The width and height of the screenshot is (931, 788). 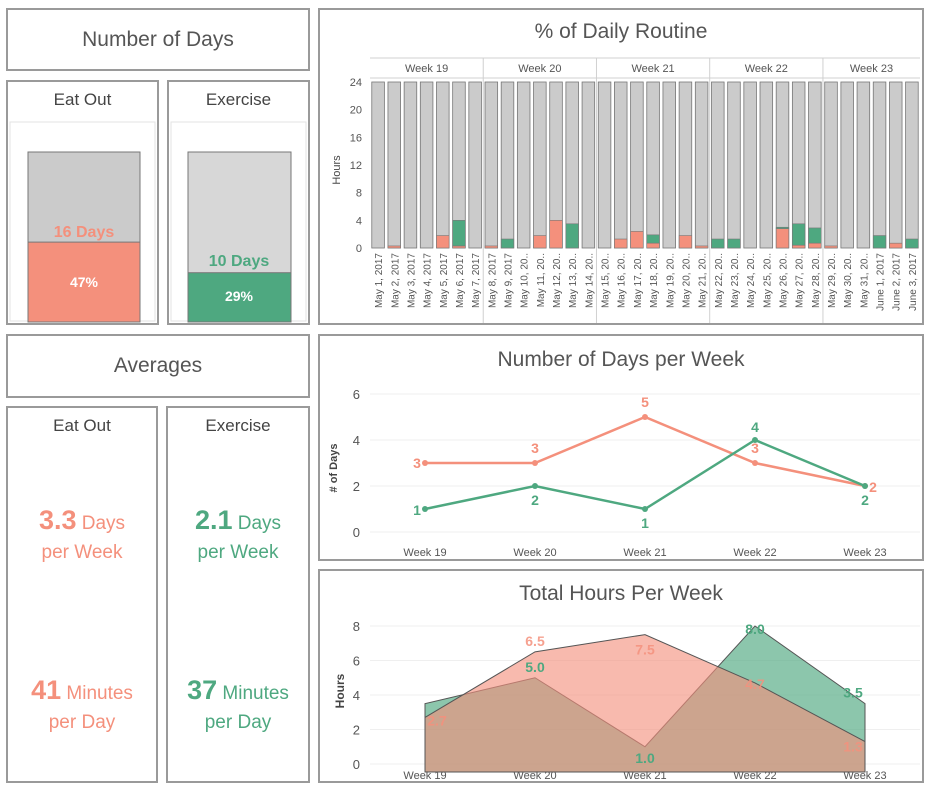 What do you see at coordinates (238, 722) in the screenshot?
I see `exercise-minutes-suffix: per Day` at bounding box center [238, 722].